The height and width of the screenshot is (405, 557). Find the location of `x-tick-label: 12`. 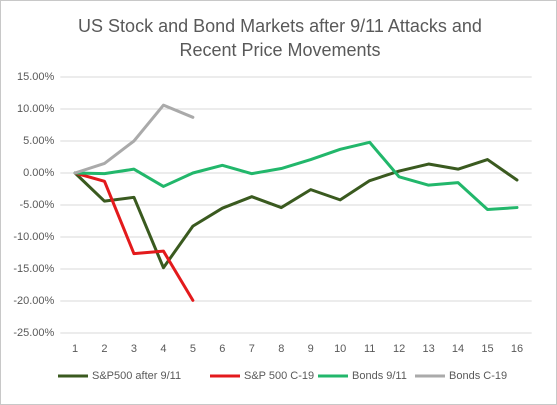

x-tick-label: 12 is located at coordinates (399, 349).